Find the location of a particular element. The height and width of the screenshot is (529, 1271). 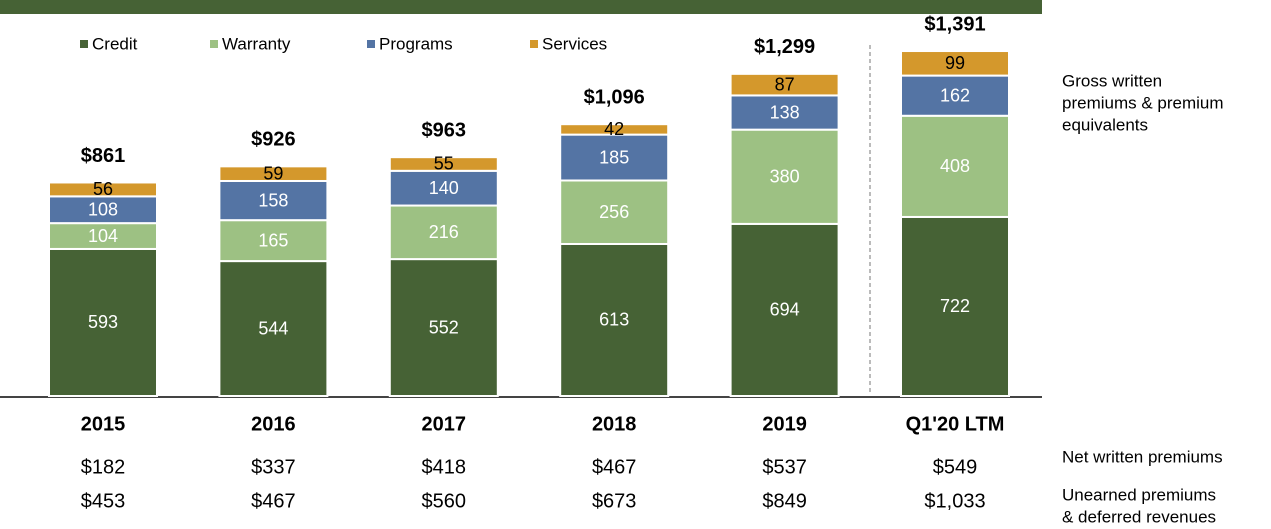

gross-label: equivalents is located at coordinates (1105, 124).